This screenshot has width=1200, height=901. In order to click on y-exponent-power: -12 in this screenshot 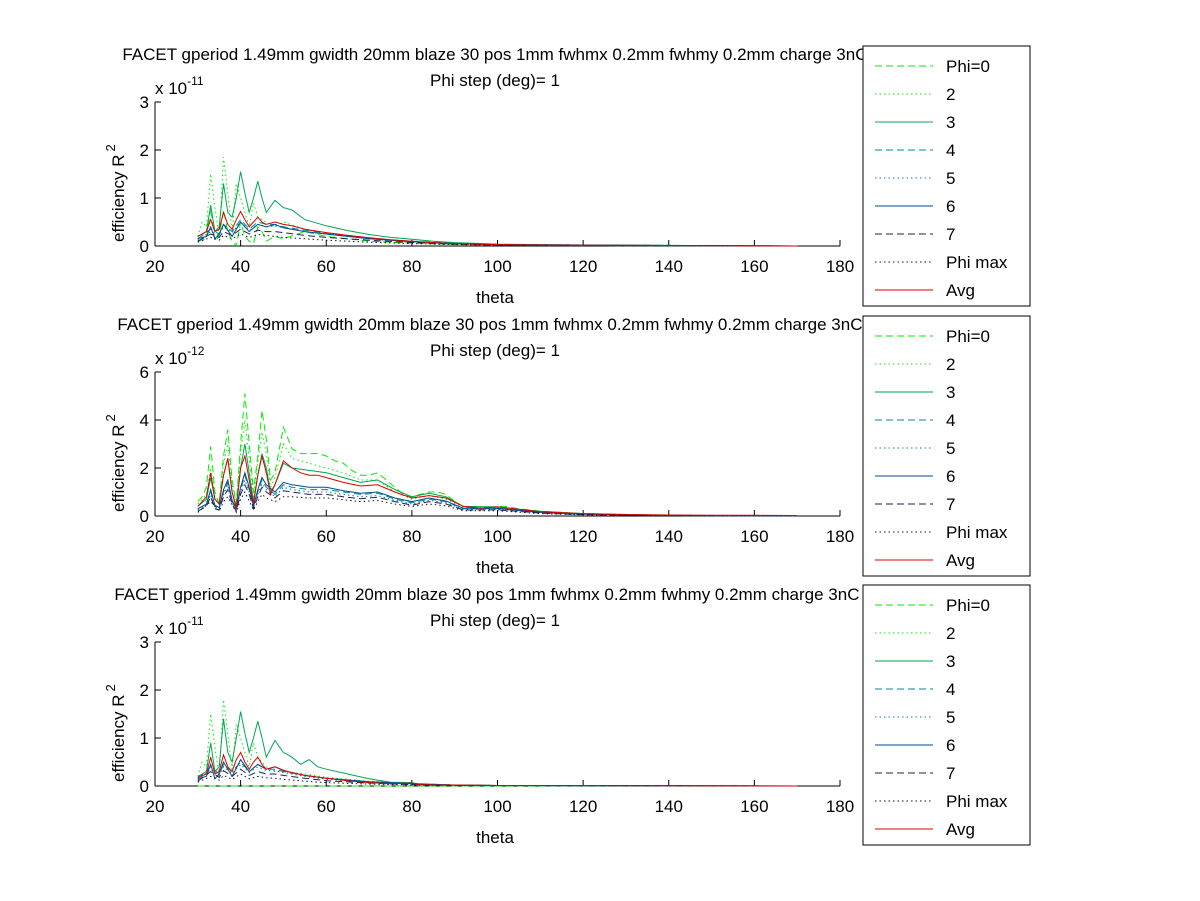, I will do `click(196, 351)`.